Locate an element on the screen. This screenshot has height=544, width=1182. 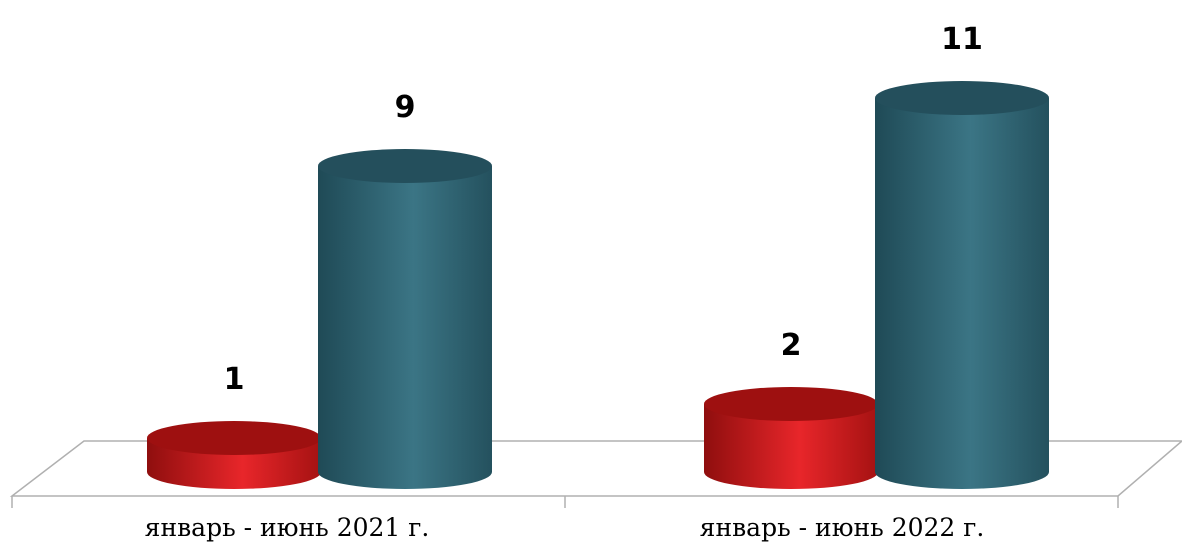
bar-value-label: 11 is located at coordinates (962, 39).